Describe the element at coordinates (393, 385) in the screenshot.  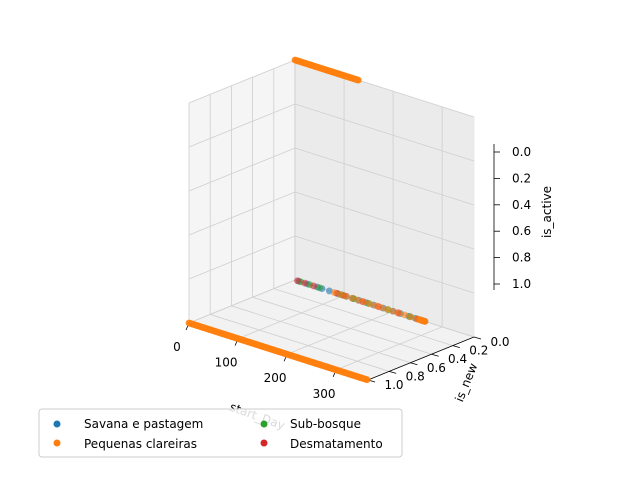
I see `y-tick-label: 1.0` at that location.